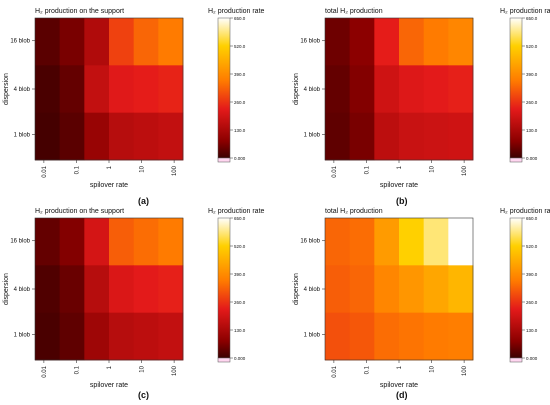 This screenshot has width=550, height=405. What do you see at coordinates (525, 211) in the screenshot?
I see `colorbar-title: H₂ production rate` at bounding box center [525, 211].